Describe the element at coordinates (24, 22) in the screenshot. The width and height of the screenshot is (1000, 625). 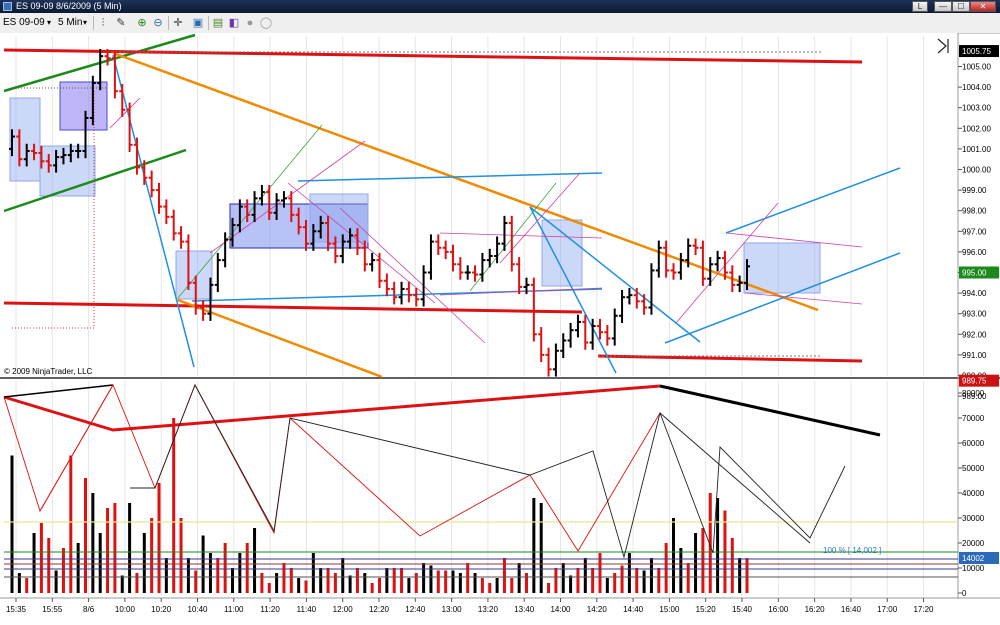
I see `instrument-selector: ES 09-09` at that location.